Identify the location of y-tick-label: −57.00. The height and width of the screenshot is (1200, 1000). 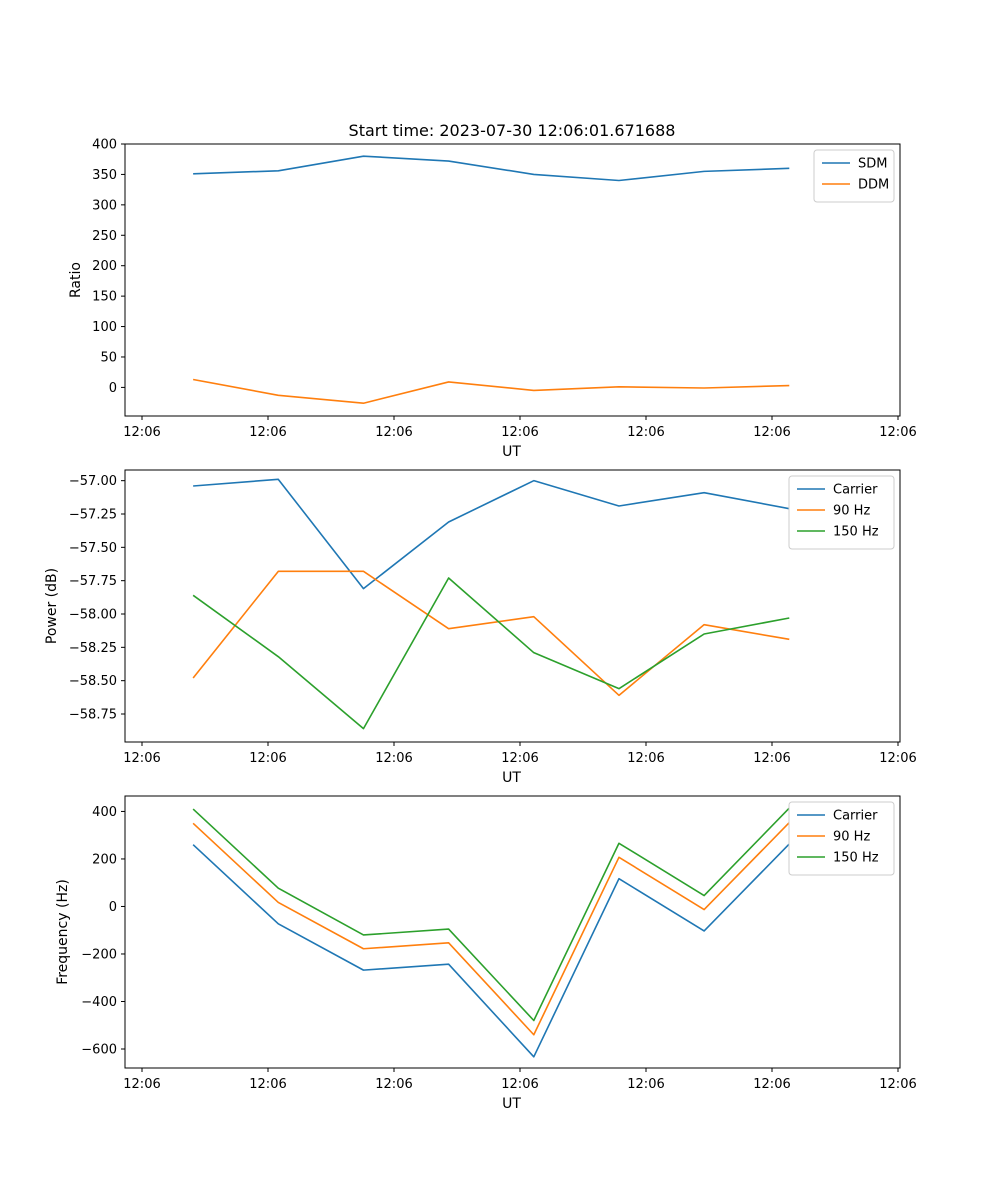
(93, 481).